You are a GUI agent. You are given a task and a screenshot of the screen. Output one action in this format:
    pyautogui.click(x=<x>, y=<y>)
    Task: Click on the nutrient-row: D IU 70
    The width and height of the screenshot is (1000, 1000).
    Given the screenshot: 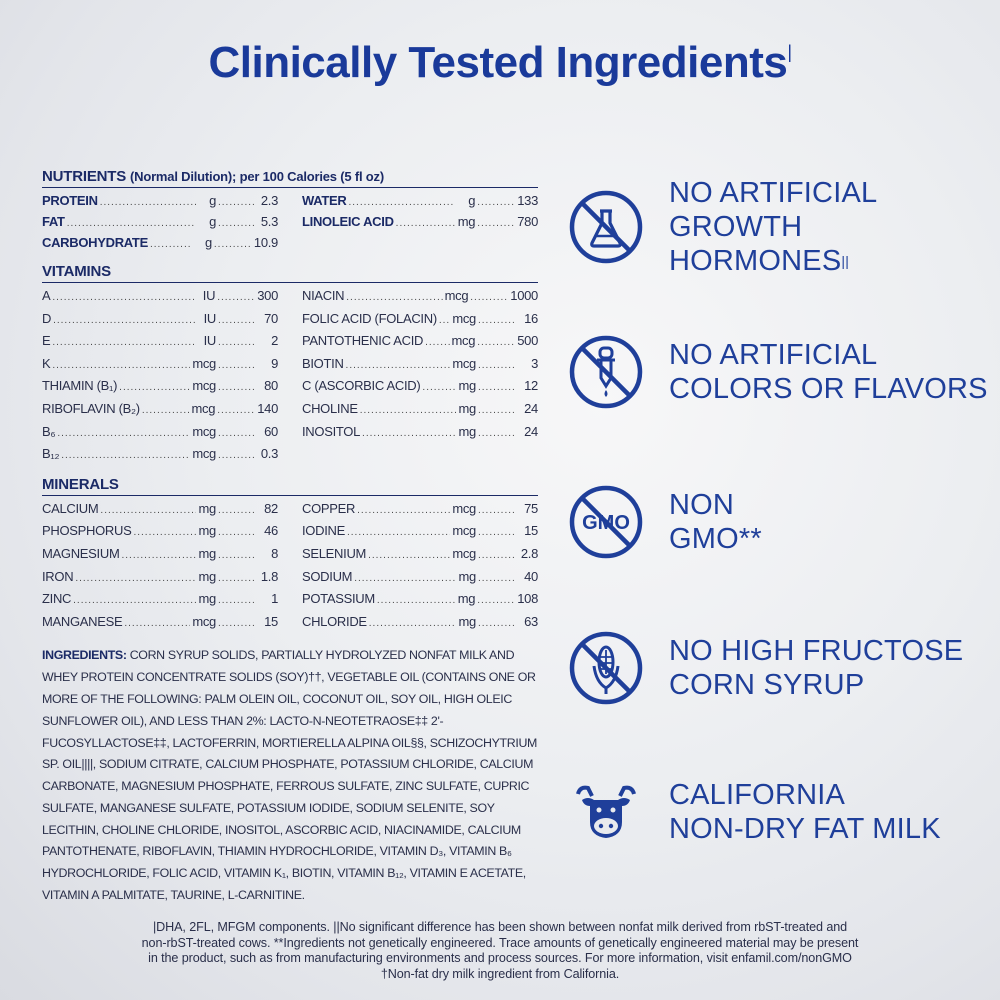 What is the action you would take?
    pyautogui.click(x=160, y=319)
    